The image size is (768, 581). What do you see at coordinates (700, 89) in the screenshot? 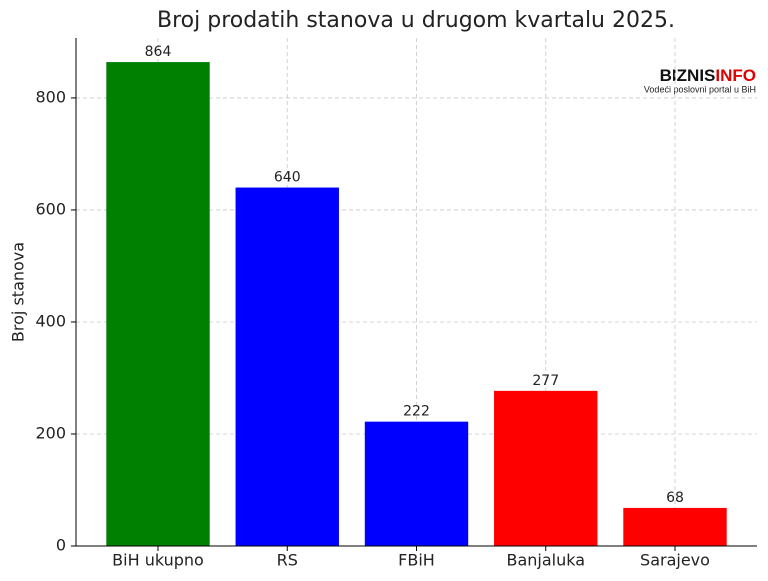
I see `logo-tagline: Vodeći poslovni portal u BiH` at bounding box center [700, 89].